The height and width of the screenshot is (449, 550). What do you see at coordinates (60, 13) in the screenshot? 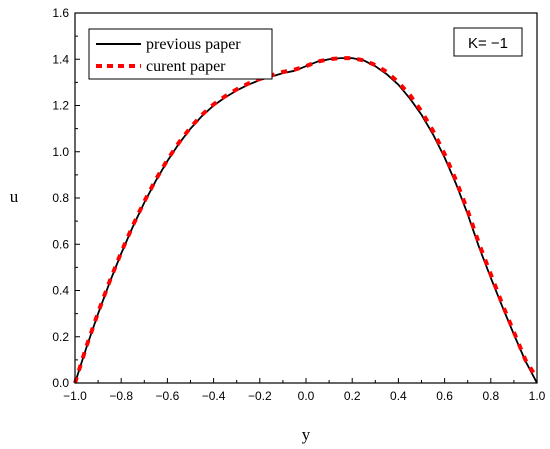
I see `y-tick-label: 1.6` at bounding box center [60, 13].